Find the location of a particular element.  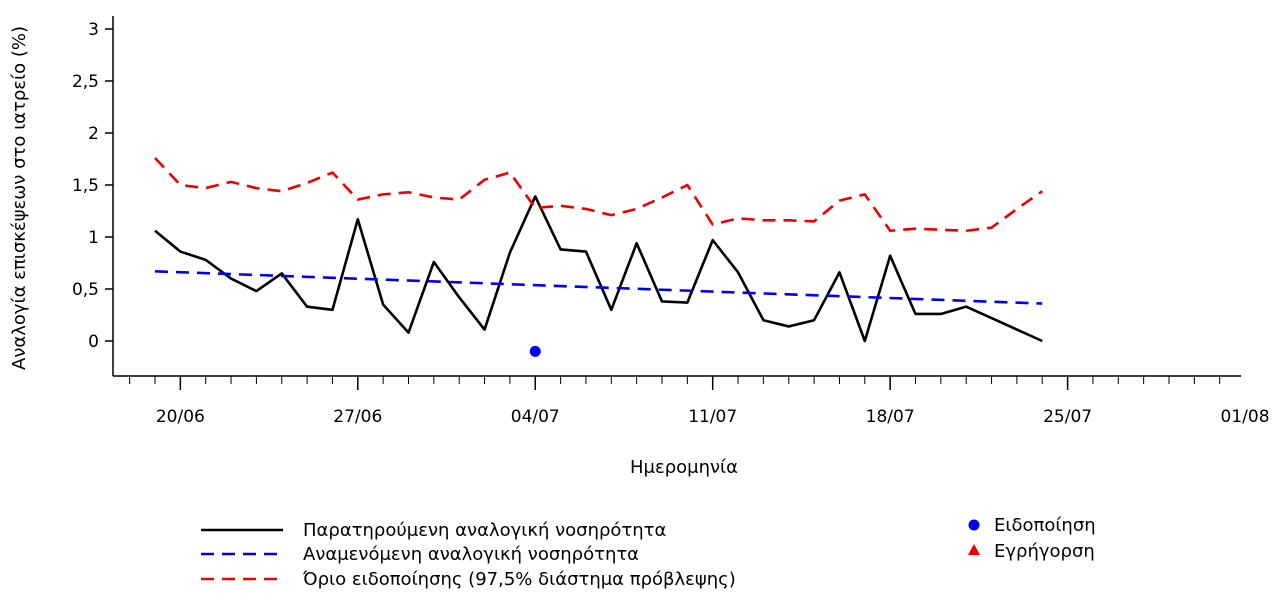

y-tick-label: 1 is located at coordinates (93, 238).